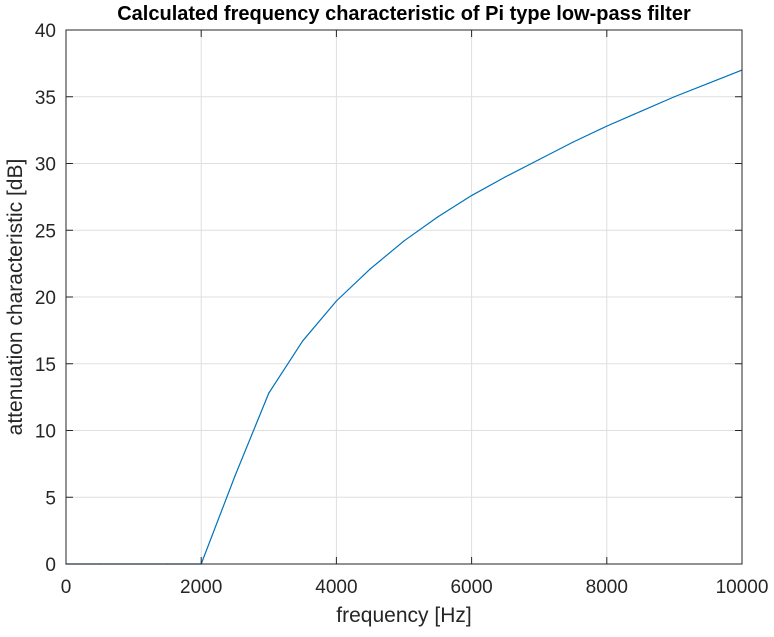  Describe the element at coordinates (336, 587) in the screenshot. I see `x-tick-label: 4000` at that location.